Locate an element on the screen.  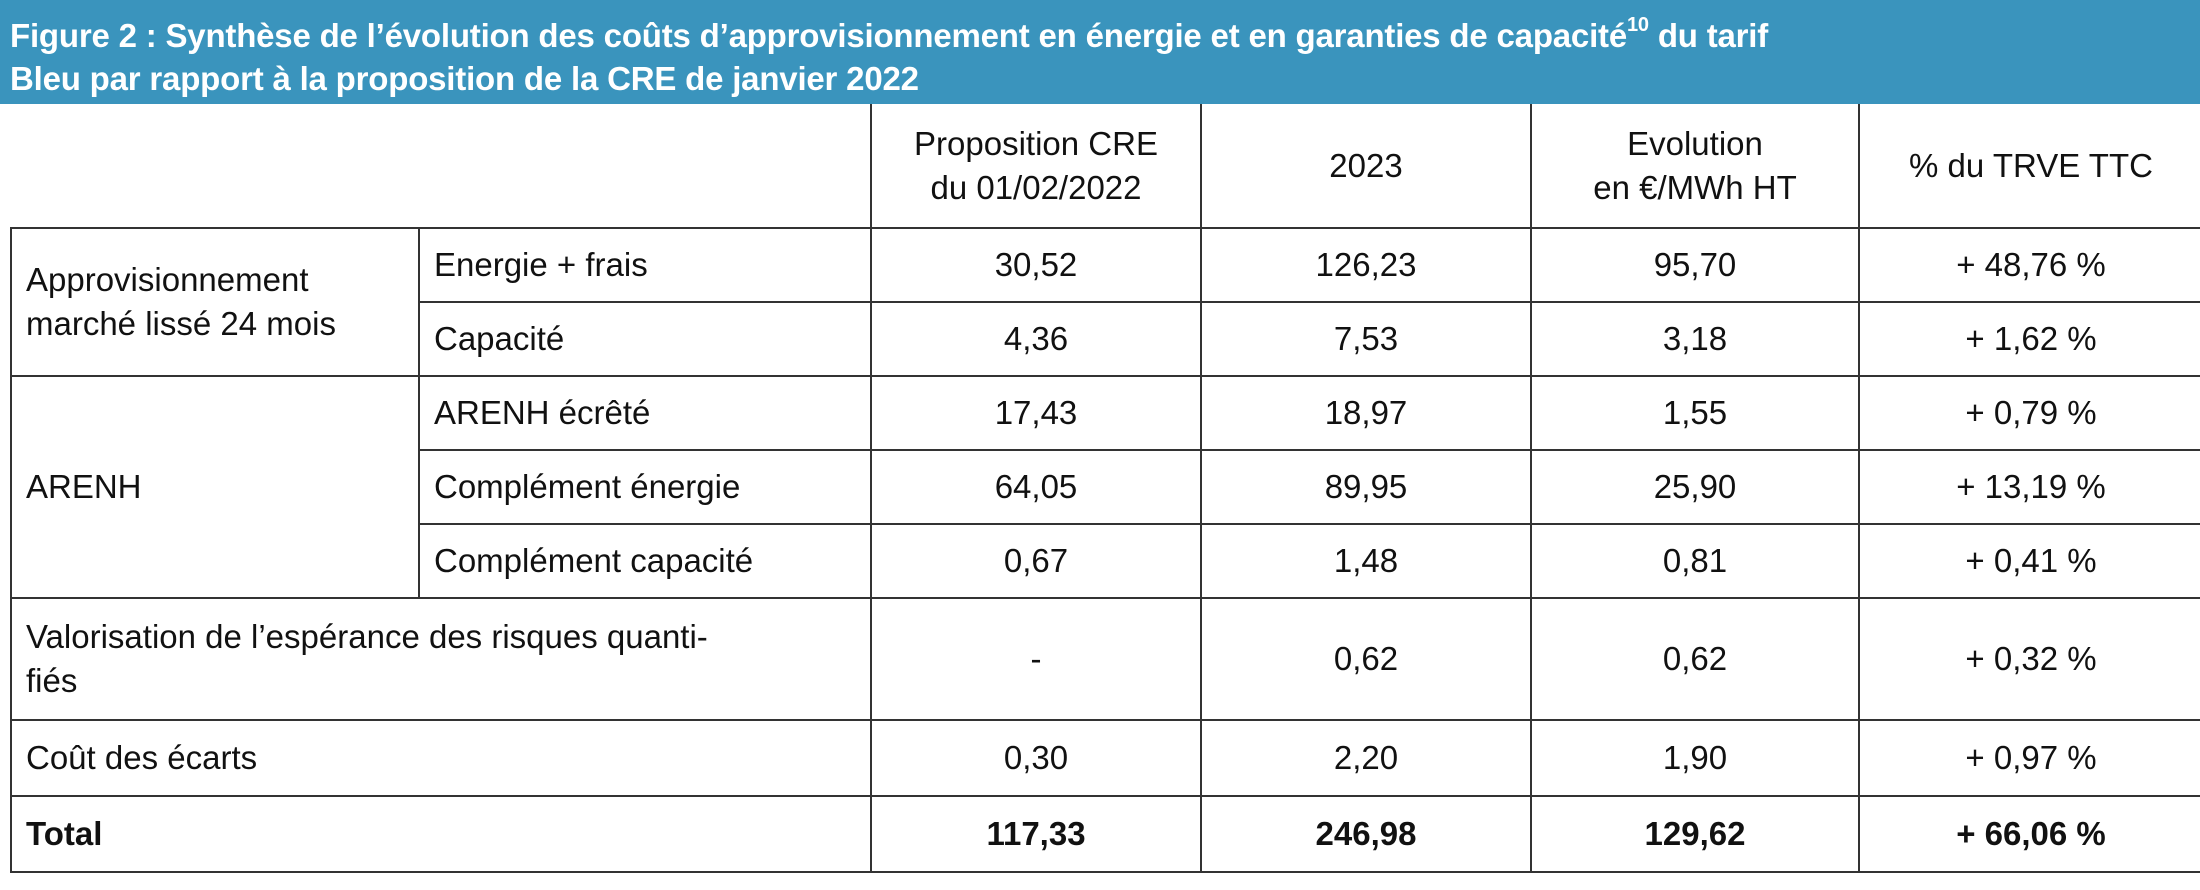
cell-2023: 7,53 is located at coordinates (1366, 339).